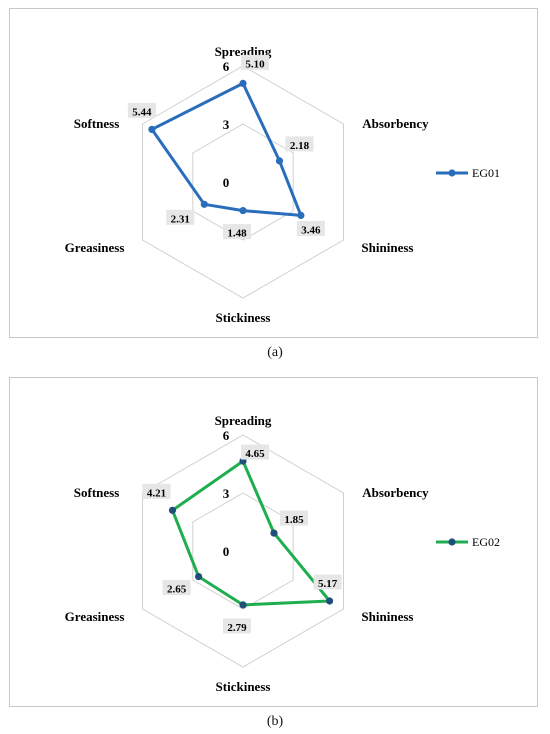 This screenshot has height=734, width=550. I want to click on data-label-softness: 5.44, so click(142, 112).